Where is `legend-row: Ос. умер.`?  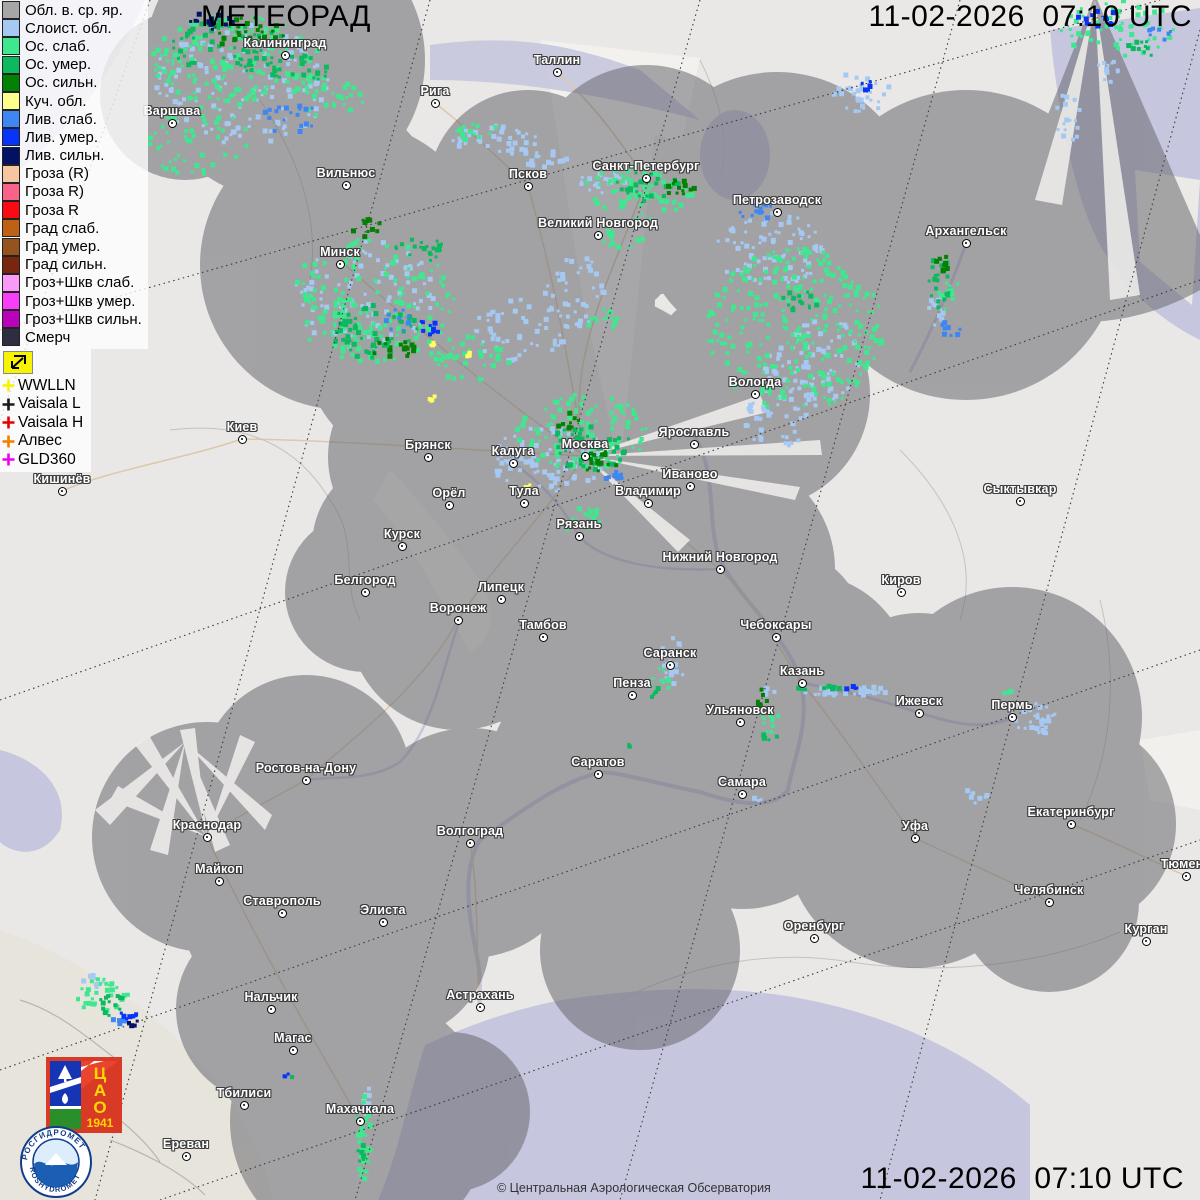 legend-row: Ос. умер. is located at coordinates (72, 64).